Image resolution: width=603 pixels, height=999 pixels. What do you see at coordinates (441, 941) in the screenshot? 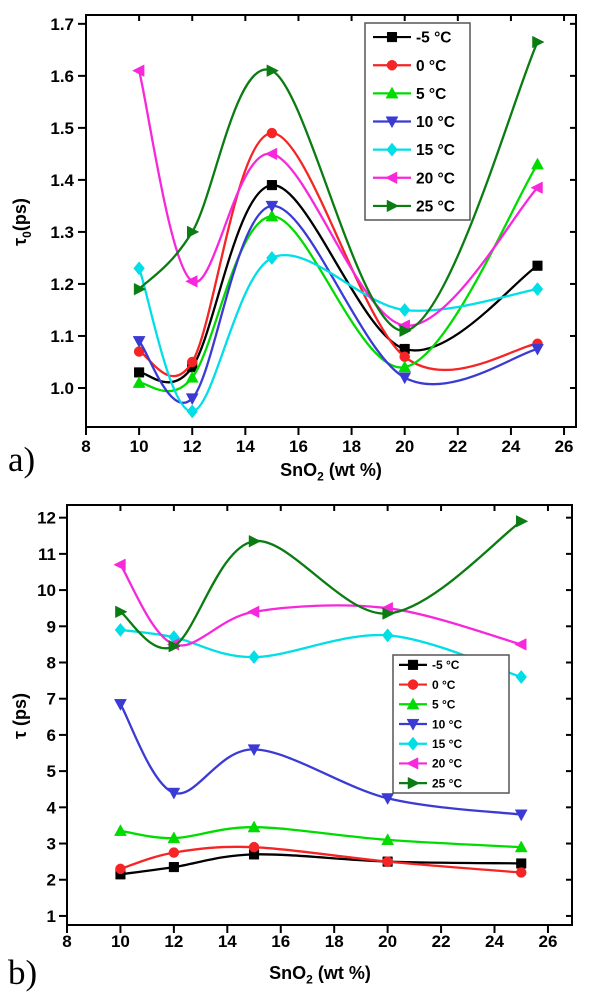
I see `x-tick-label: 22` at bounding box center [441, 941].